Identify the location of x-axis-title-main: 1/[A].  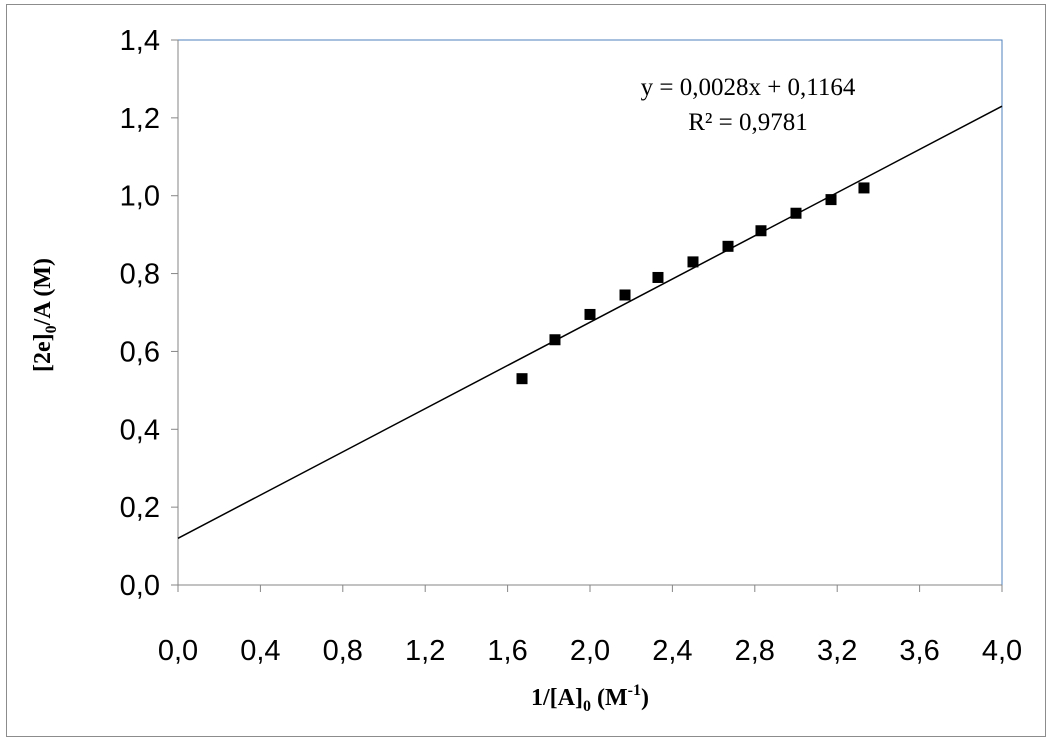
(557, 698).